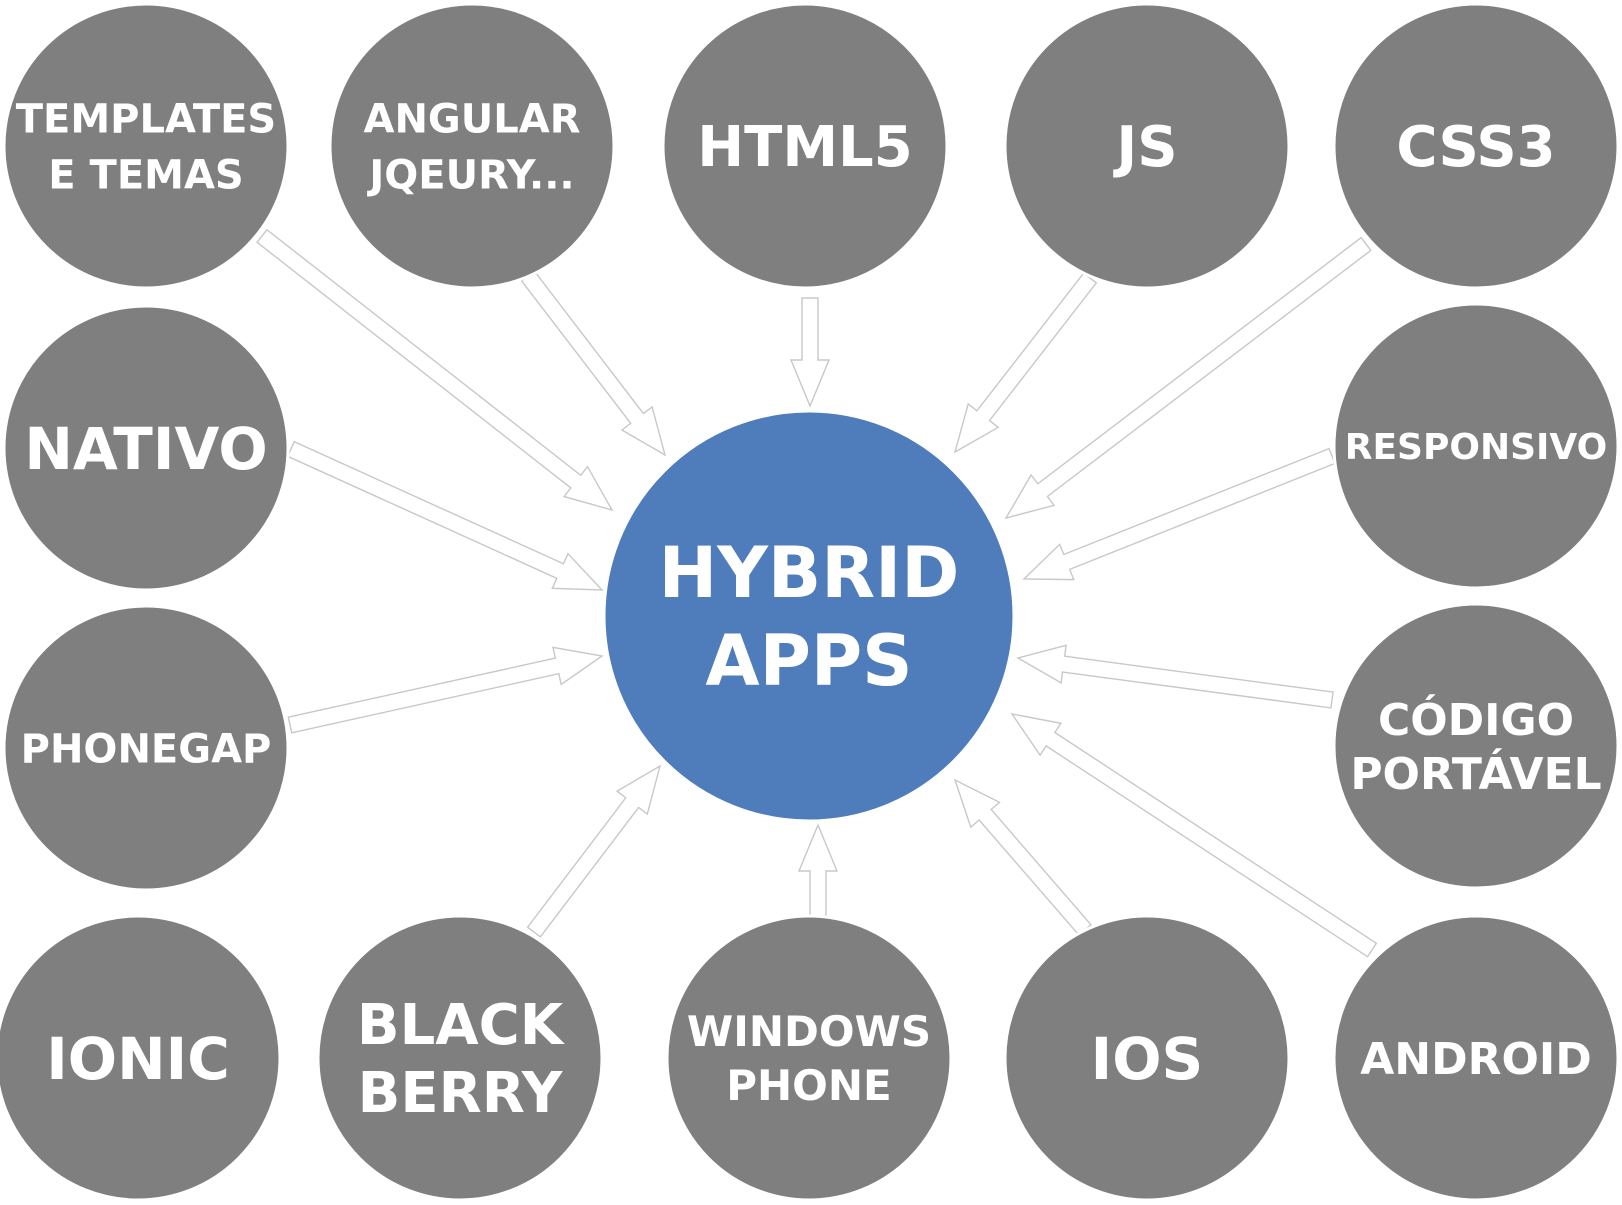  Describe the element at coordinates (593, 363) in the screenshot. I see `arrow-angular-to-center` at that location.